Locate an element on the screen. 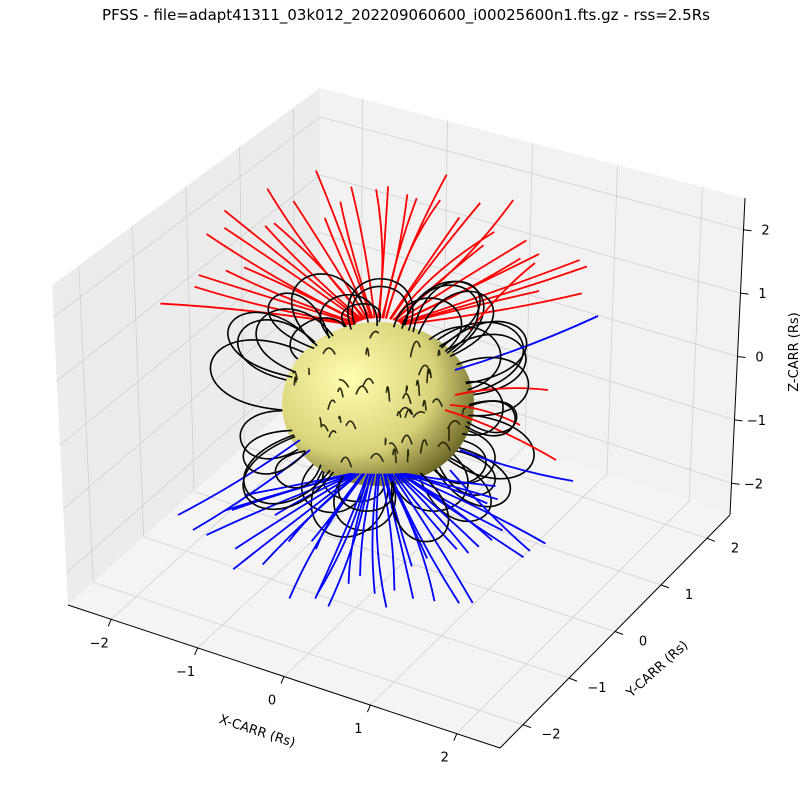 This screenshot has width=812, height=810. x-tick-label: 2 is located at coordinates (445, 758).